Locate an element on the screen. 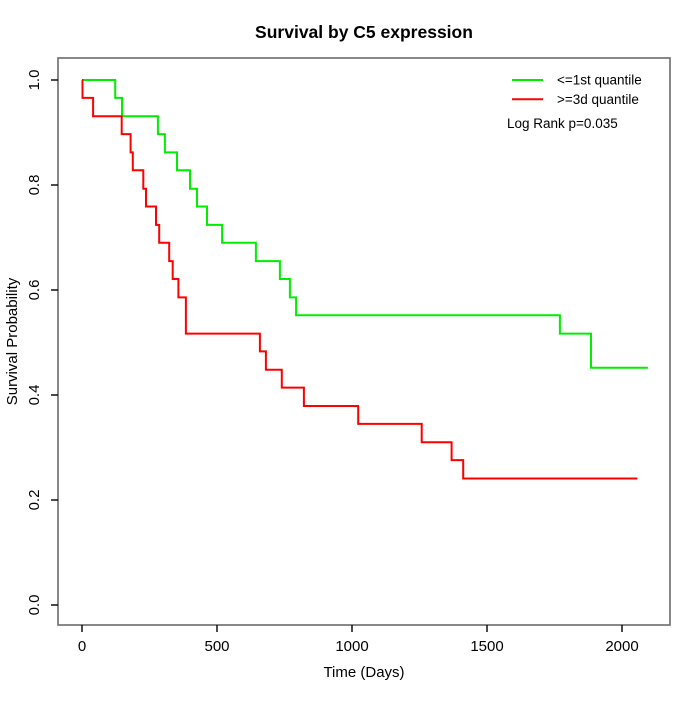 The width and height of the screenshot is (700, 705). y-axis-title: Survival Probability is located at coordinates (12, 341).